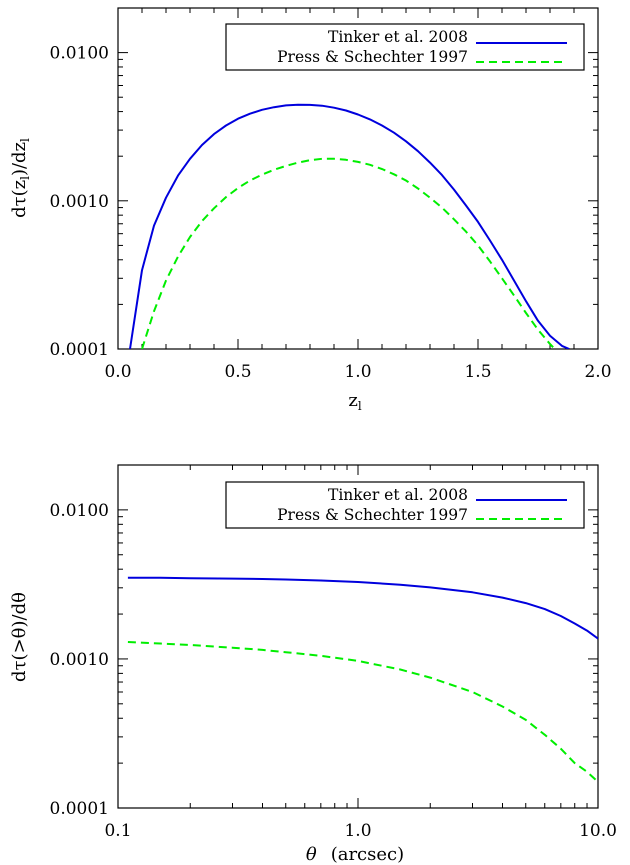  Describe the element at coordinates (79, 809) in the screenshot. I see `bottom-y-tick-label: 0.0001` at that location.